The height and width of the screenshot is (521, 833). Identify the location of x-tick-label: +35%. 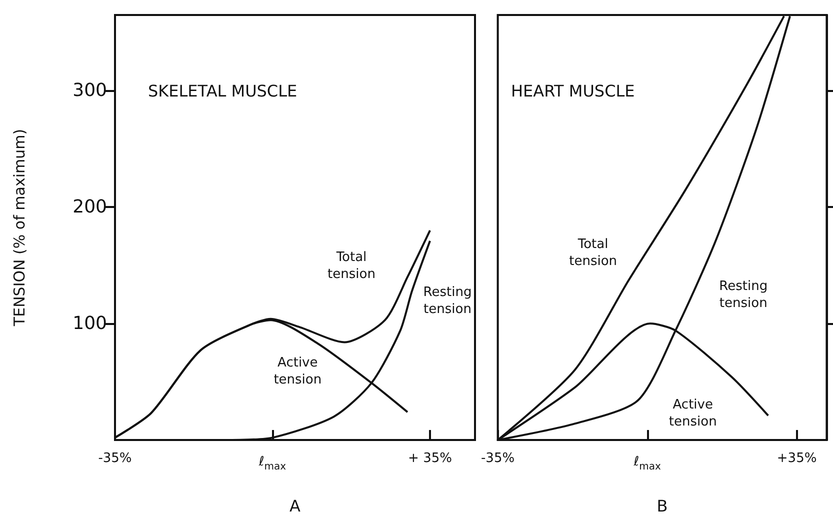
(796, 458).